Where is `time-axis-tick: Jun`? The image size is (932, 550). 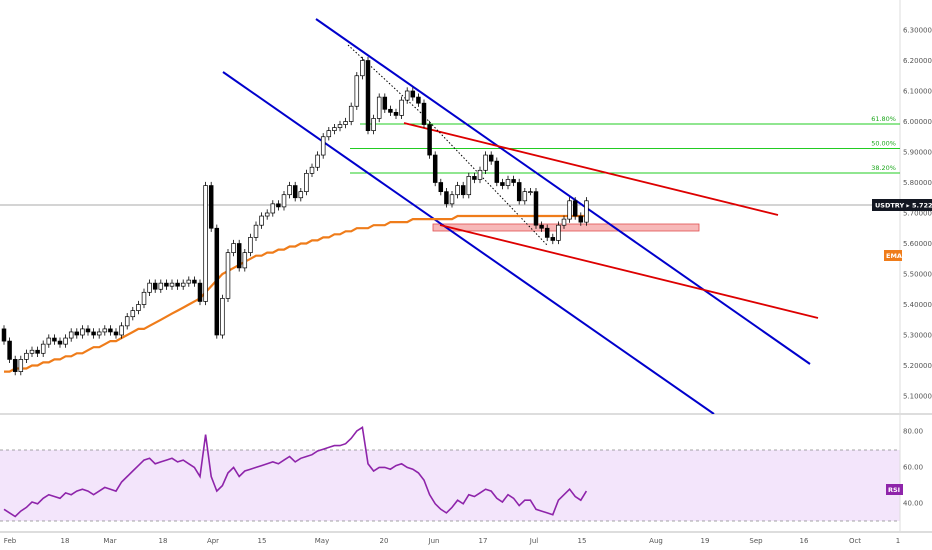 time-axis-tick: Jun is located at coordinates (434, 541).